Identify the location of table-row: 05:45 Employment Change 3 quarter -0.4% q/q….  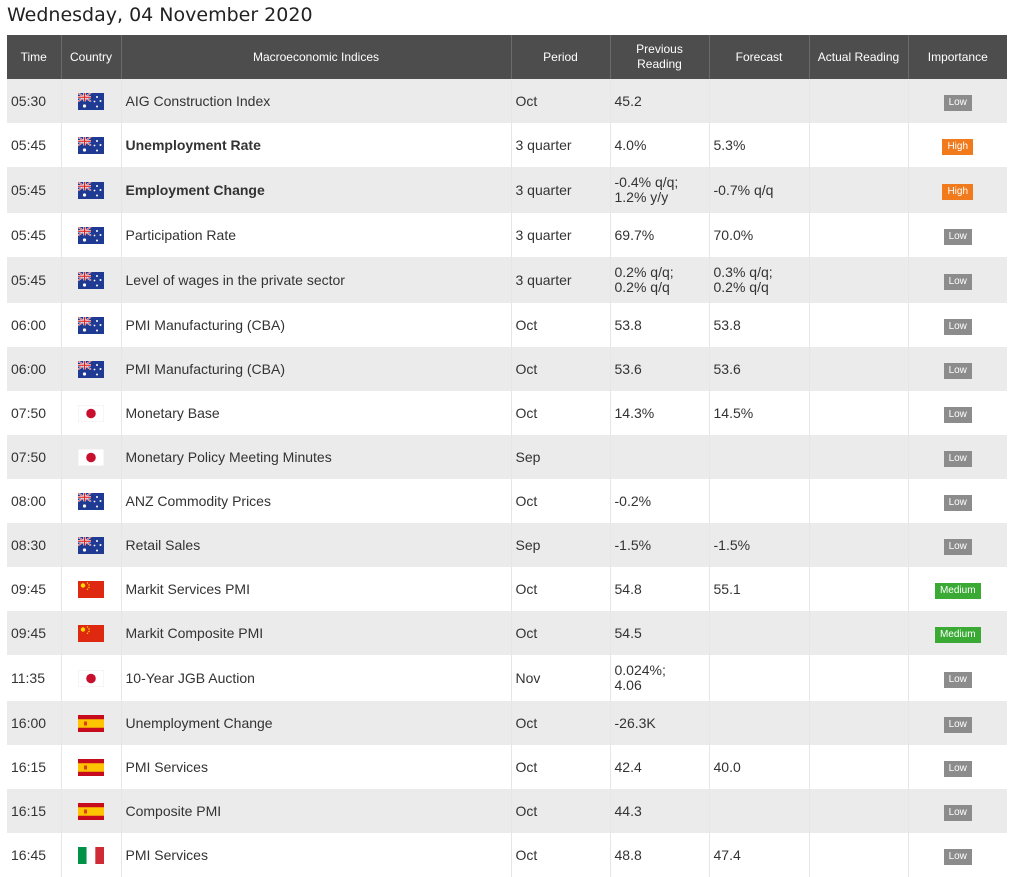
(507, 190).